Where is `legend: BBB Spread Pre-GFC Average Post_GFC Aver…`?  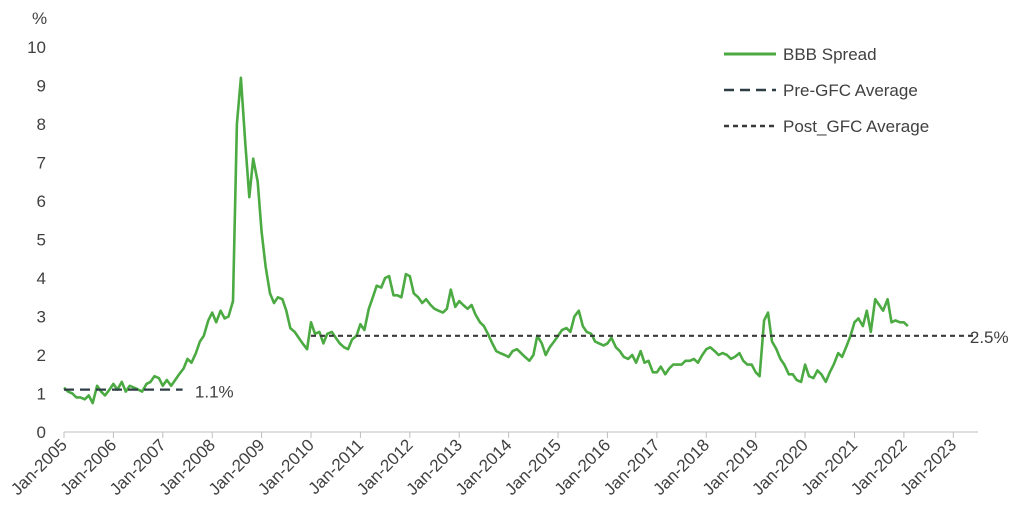 legend: BBB Spread Pre-GFC Average Post_GFC Aver… is located at coordinates (826, 90).